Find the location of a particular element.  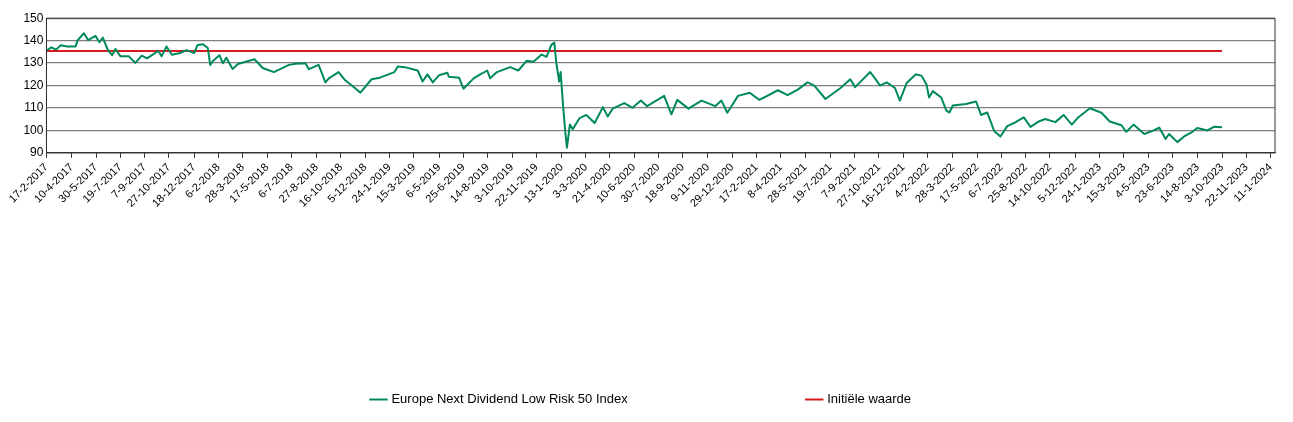

y-tick-label: 90 is located at coordinates (37, 152).